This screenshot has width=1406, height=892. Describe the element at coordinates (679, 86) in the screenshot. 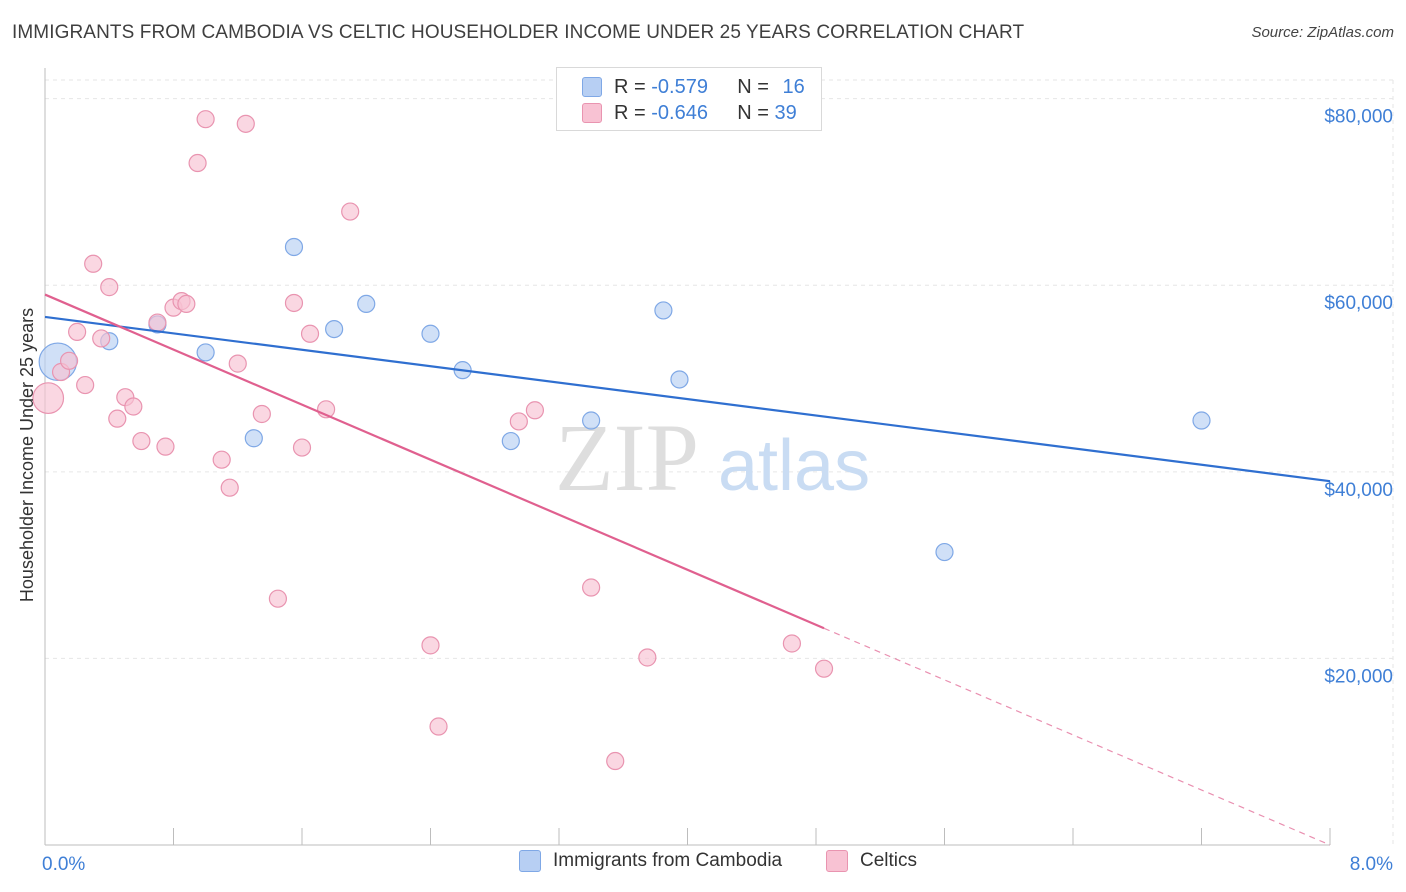

I see `legend-r-value: -0.579` at that location.